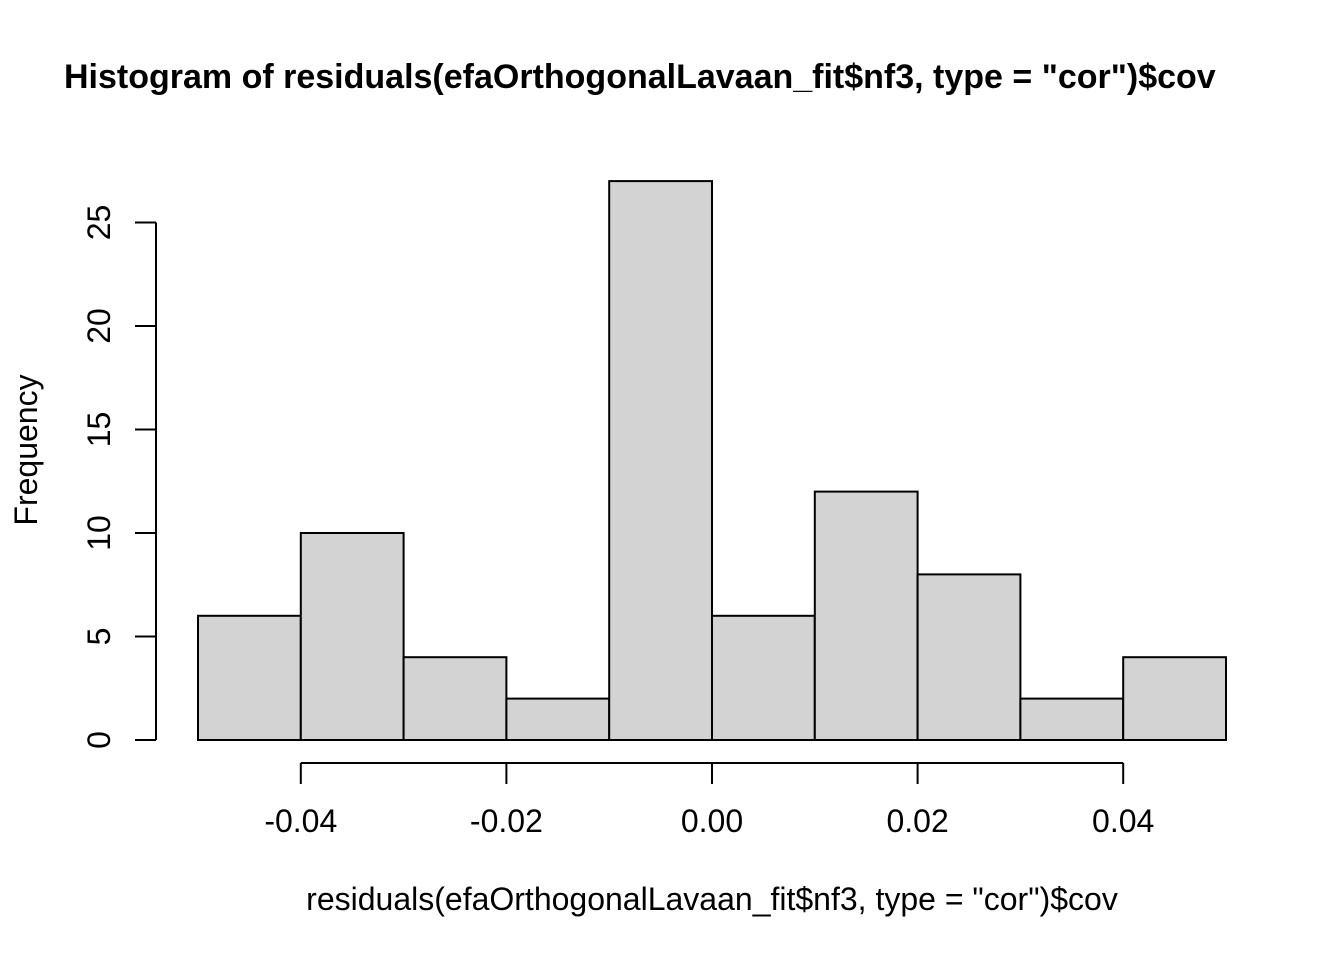 The image size is (1344, 960). Describe the element at coordinates (99, 533) in the screenshot. I see `y-tick-label: 10` at that location.